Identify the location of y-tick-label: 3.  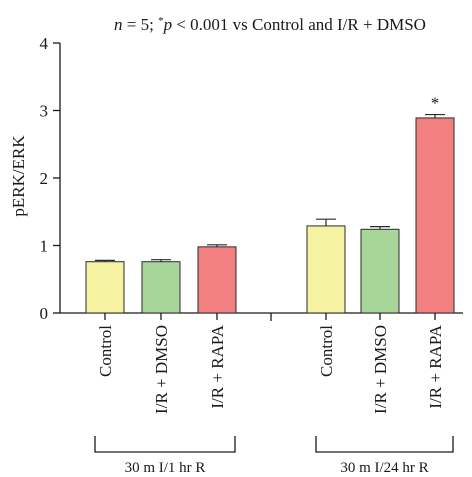
(44, 111).